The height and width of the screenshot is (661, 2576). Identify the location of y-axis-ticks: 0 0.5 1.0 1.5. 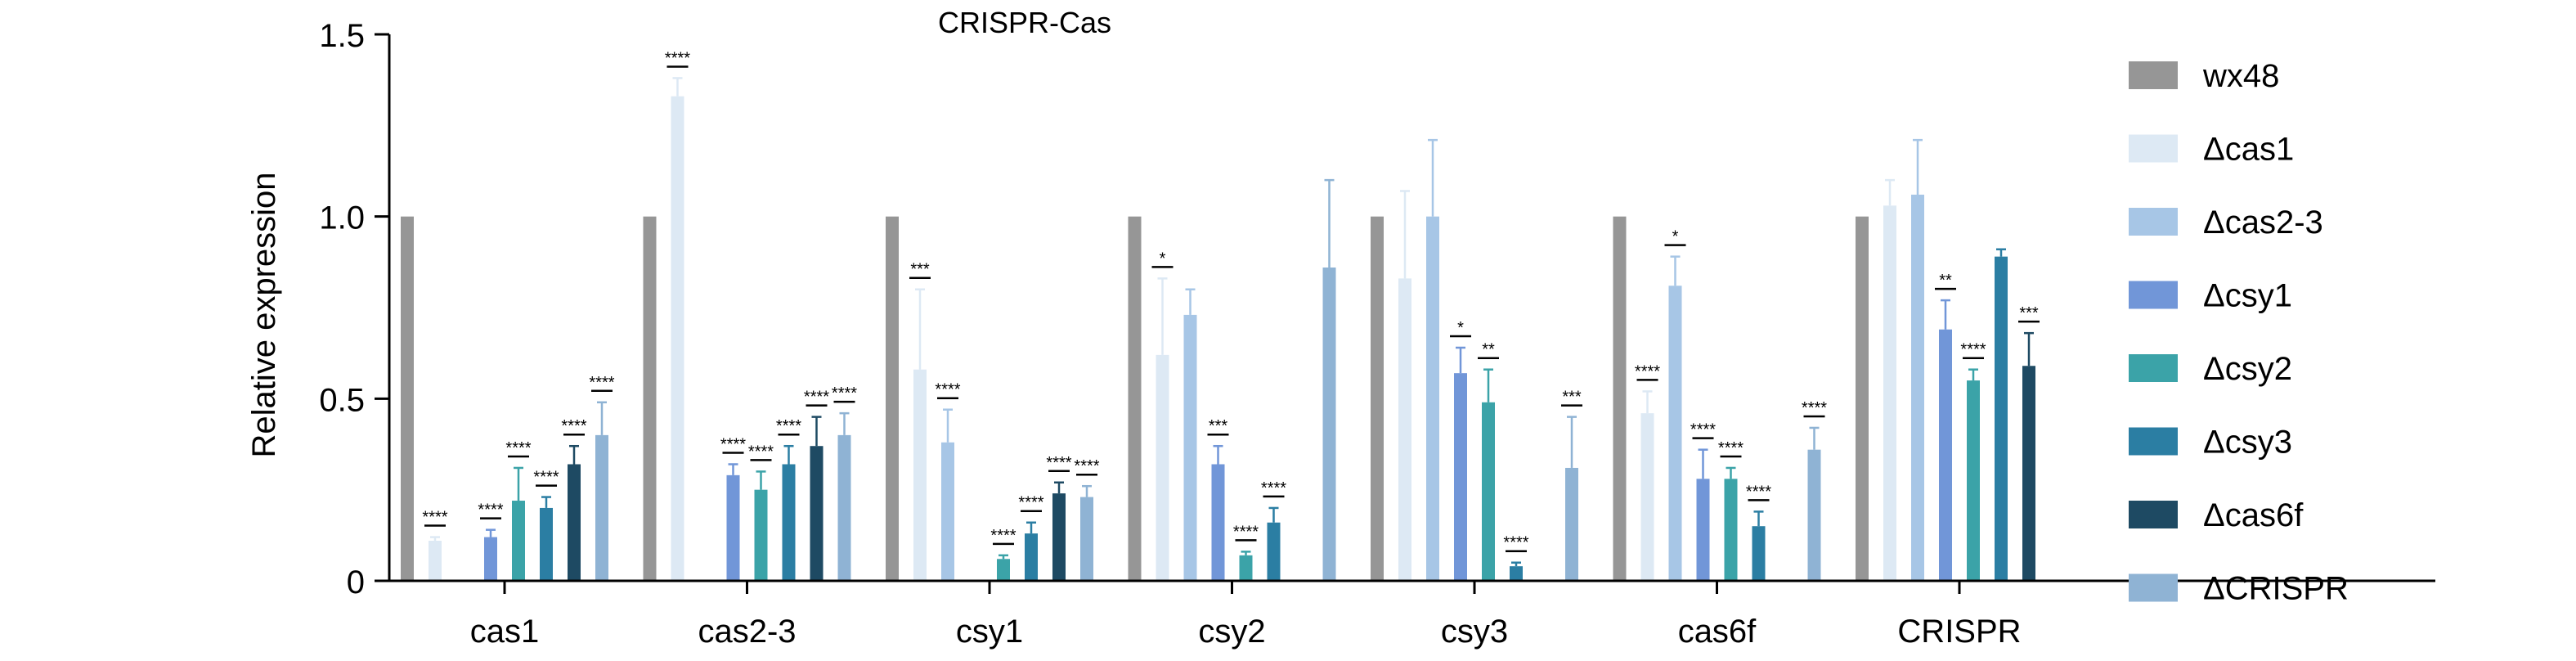
(354, 309).